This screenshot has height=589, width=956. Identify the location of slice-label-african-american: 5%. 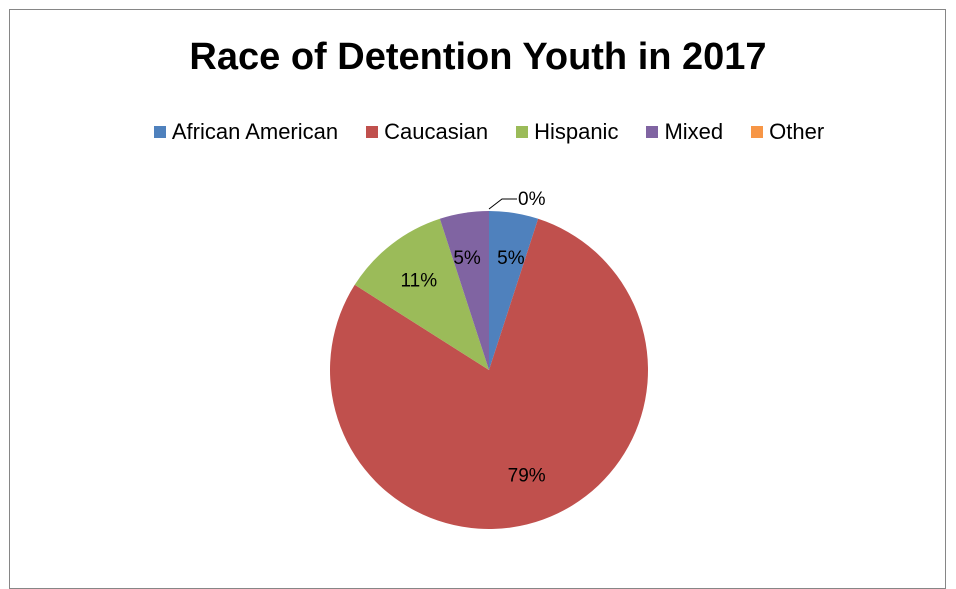
(511, 258).